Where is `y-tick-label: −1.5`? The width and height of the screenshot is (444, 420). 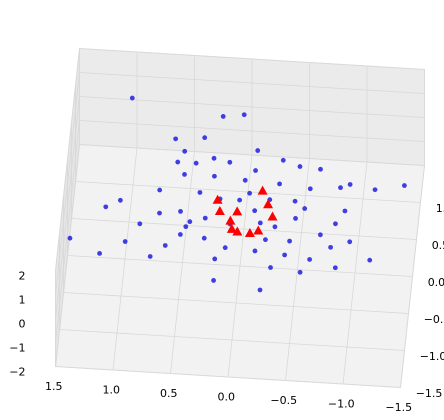
y-tick-label: −1.5 is located at coordinates (429, 393).